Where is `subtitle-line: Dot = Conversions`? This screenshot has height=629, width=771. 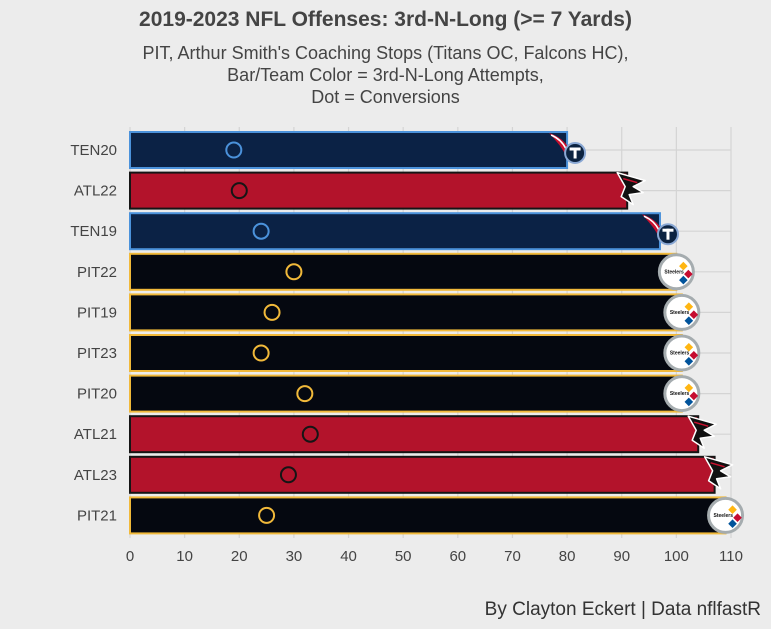 subtitle-line: Dot = Conversions is located at coordinates (385, 97).